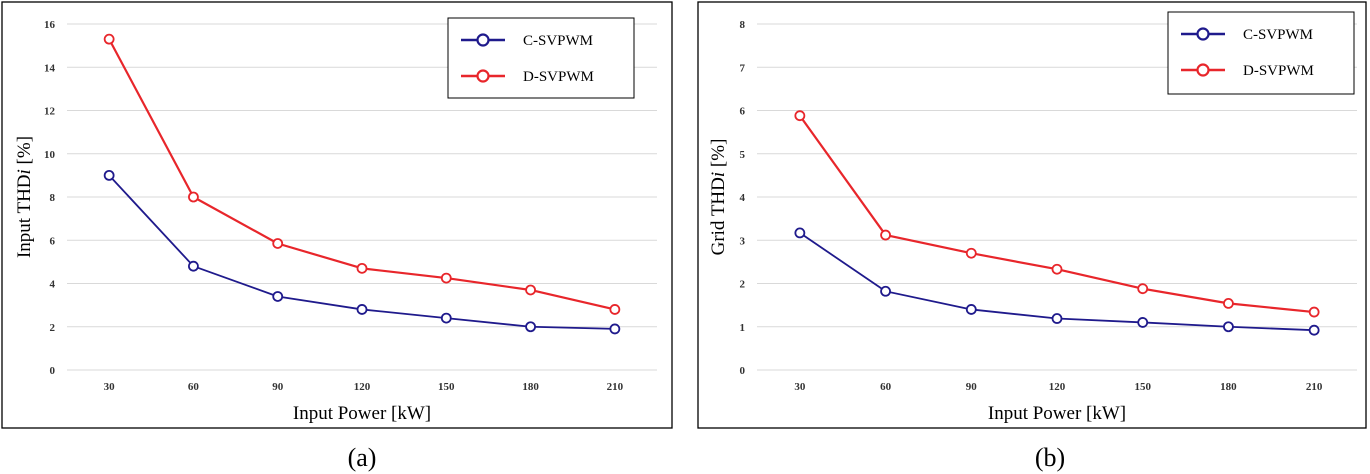 The width and height of the screenshot is (1370, 474). I want to click on panel-caption: (b), so click(1050, 457).